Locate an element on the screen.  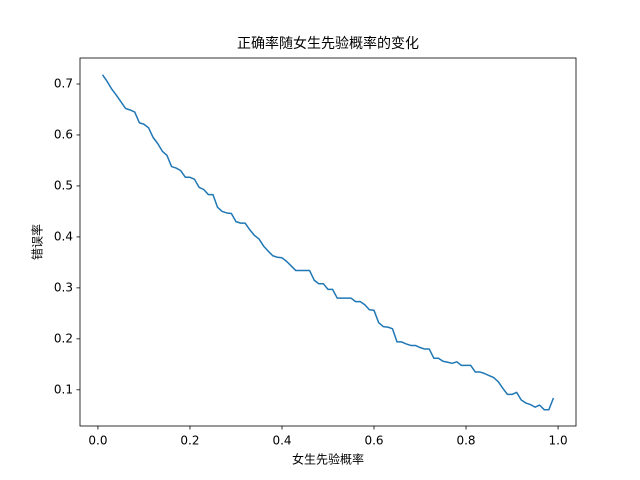
y-tick-label: 0.4 is located at coordinates (63, 236).